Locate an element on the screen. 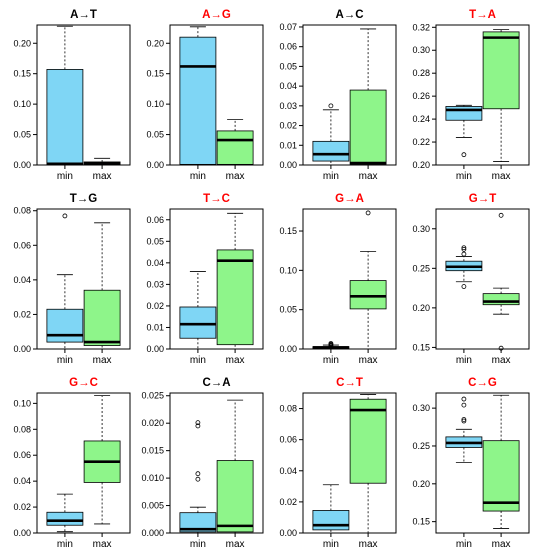 Image resolution: width=536 pixels, height=550 pixels. panel-10: C→T 0.00 0.02 0.04 0.06 0.08 min max is located at coordinates (338, 463).